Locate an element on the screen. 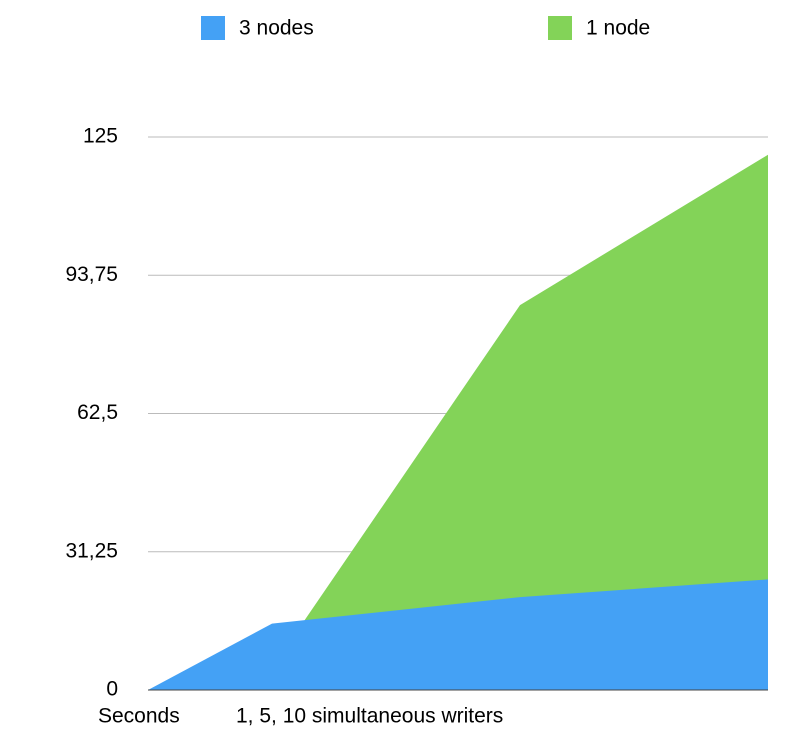  y-tick-label: 0 is located at coordinates (112, 689).